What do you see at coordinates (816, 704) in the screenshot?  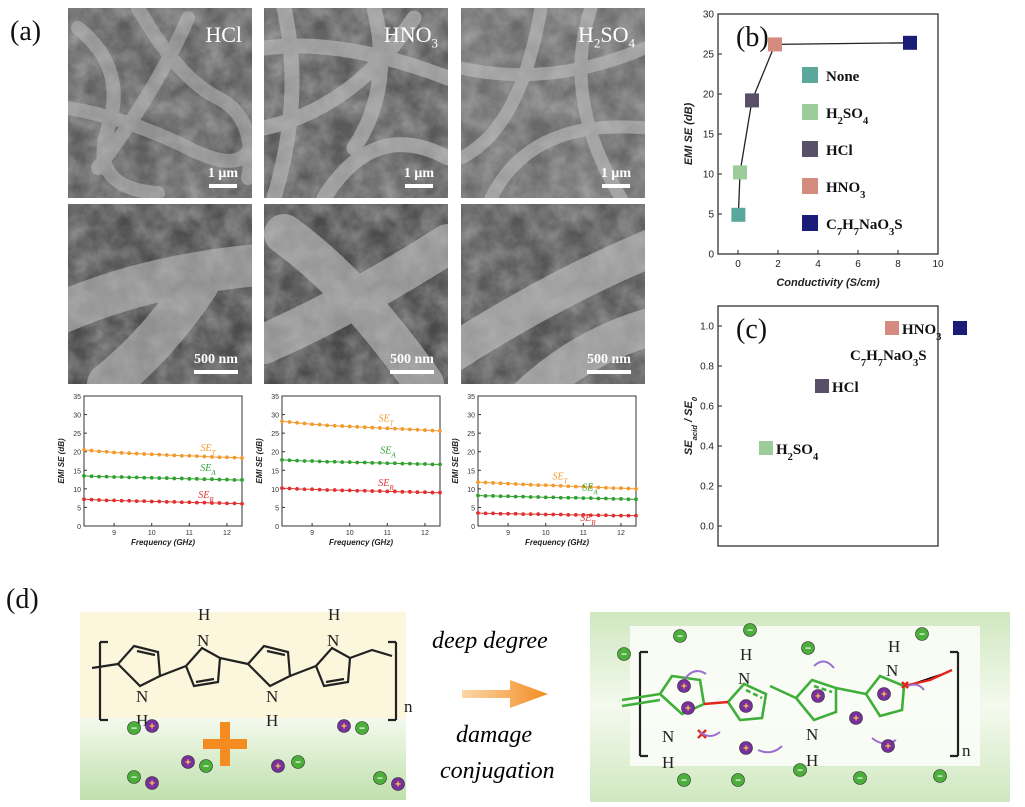 I see `atom-labels-doped: NH NH NH NH n` at bounding box center [816, 704].